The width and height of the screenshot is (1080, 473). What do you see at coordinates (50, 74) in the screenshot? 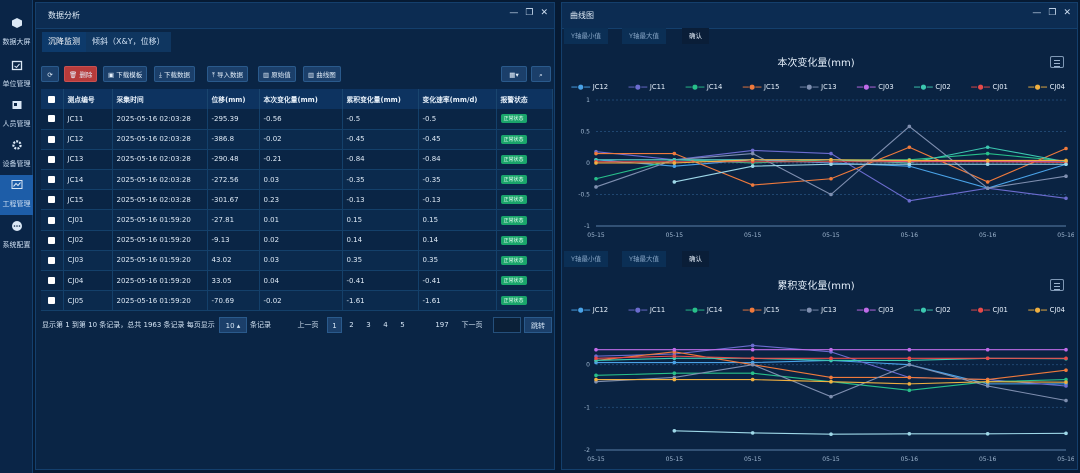
I see `refresh-button: ⟳` at bounding box center [50, 74].